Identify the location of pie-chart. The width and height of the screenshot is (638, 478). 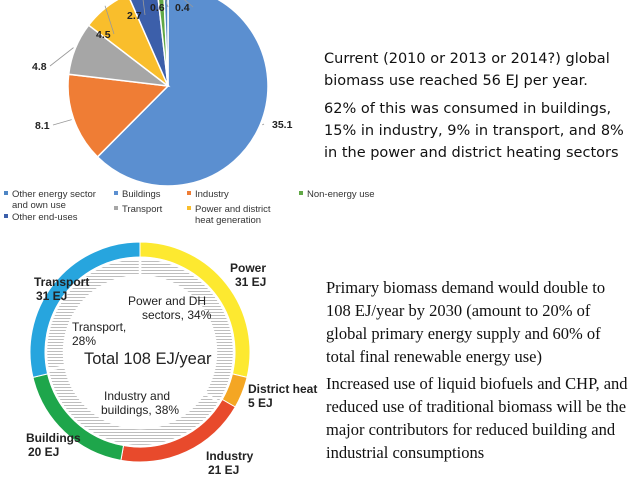
(168, 93).